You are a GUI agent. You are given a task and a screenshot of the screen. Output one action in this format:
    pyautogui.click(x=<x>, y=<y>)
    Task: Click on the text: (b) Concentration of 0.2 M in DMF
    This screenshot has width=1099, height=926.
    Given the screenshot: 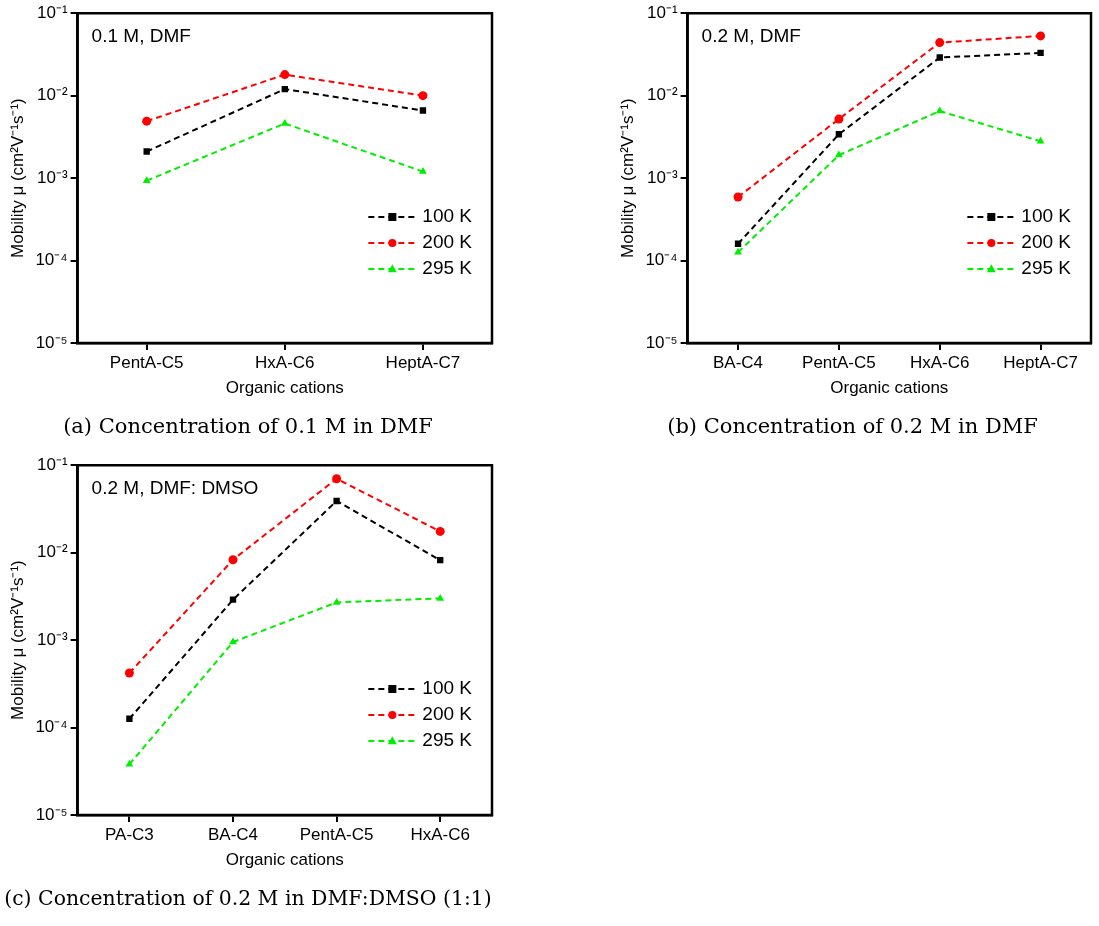 What is the action you would take?
    pyautogui.click(x=852, y=425)
    